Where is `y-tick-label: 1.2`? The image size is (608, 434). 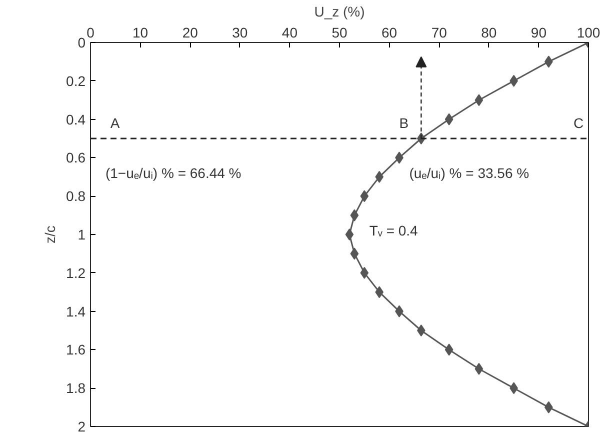 y-tick-label: 1.2 is located at coordinates (76, 272).